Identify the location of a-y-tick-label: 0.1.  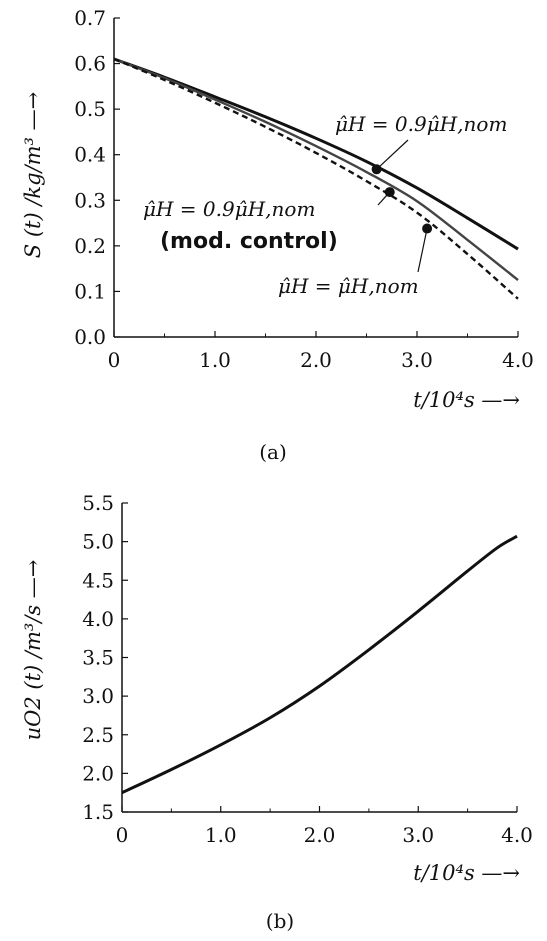
(90, 291).